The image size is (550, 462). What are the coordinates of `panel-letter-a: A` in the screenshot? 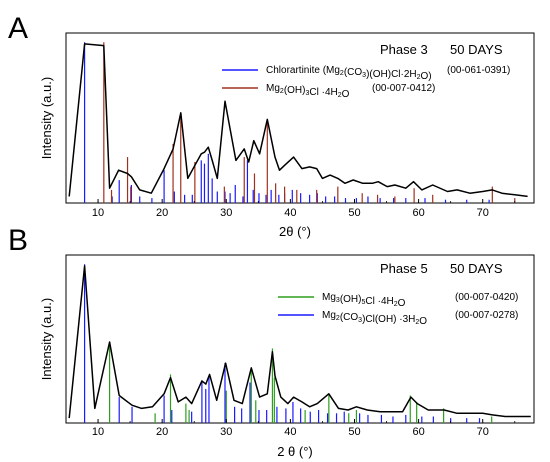 It's located at (18, 28).